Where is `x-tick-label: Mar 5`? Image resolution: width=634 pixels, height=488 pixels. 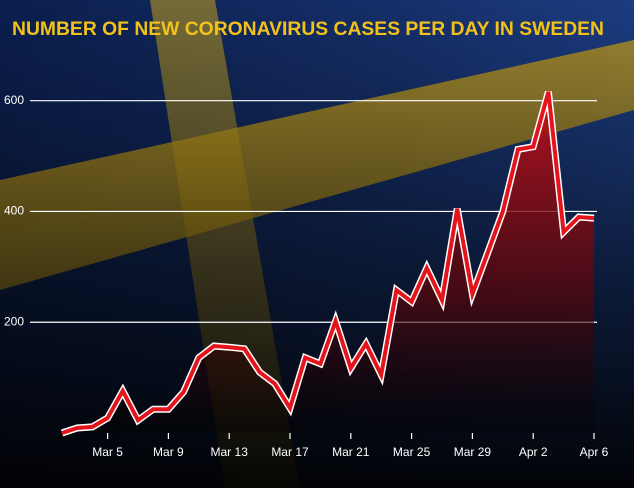
x-tick-label: Mar 5 is located at coordinates (107, 452).